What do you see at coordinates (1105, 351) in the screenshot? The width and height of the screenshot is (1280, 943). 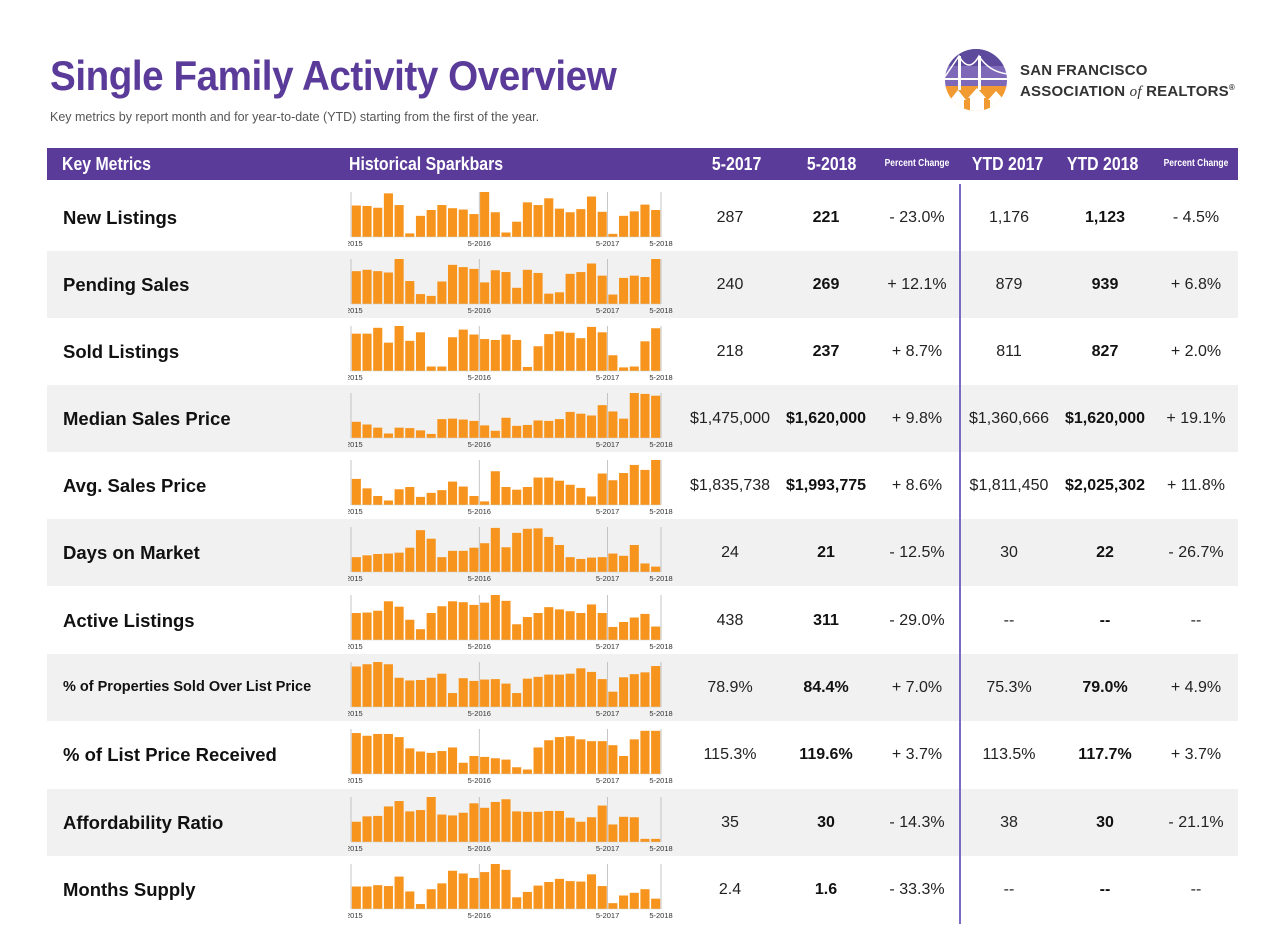 I see `value-ytd-2018: 827` at bounding box center [1105, 351].